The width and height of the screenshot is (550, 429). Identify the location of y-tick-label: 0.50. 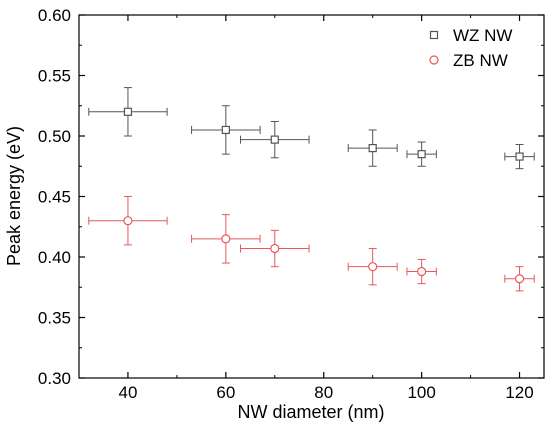
(54, 136).